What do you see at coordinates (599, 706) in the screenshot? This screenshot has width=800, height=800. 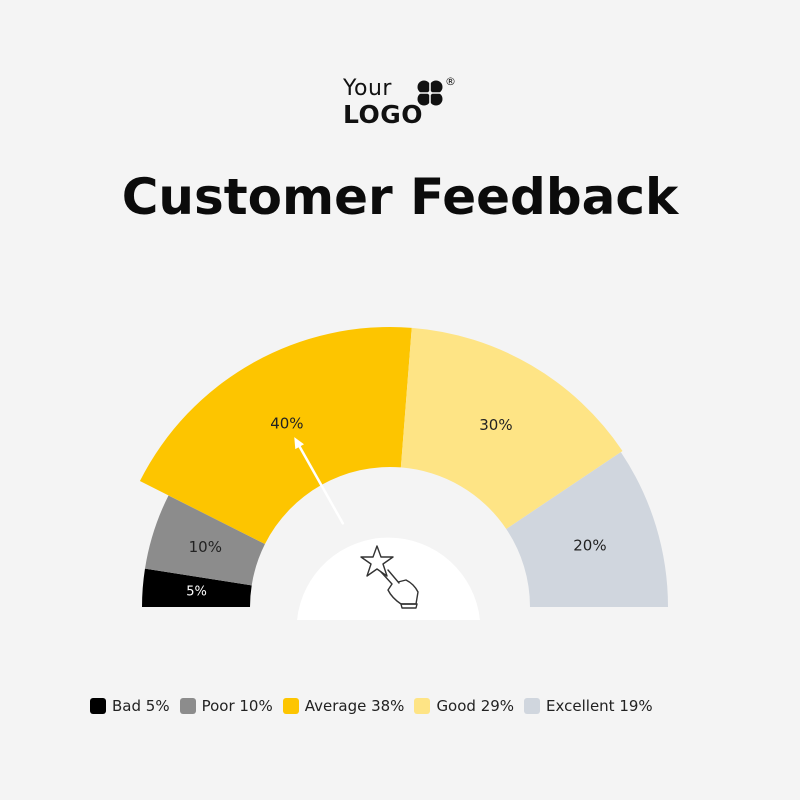 I see `legend-label: Excellent 19%` at bounding box center [599, 706].